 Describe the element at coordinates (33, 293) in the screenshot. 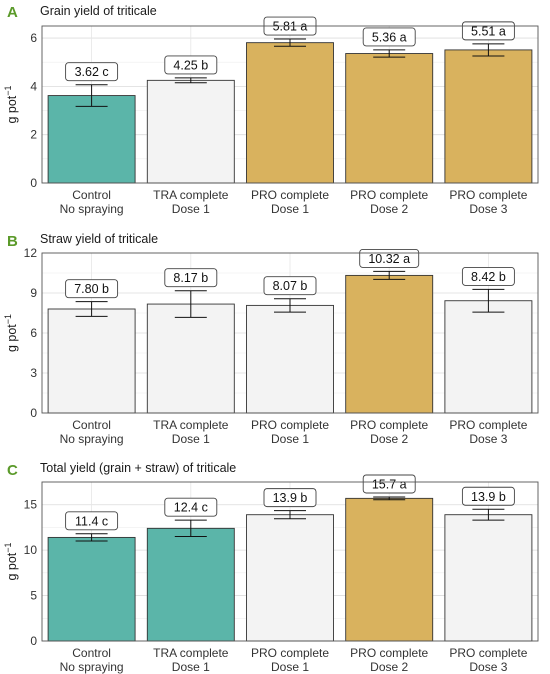

I see `y-tick-label: 9` at that location.